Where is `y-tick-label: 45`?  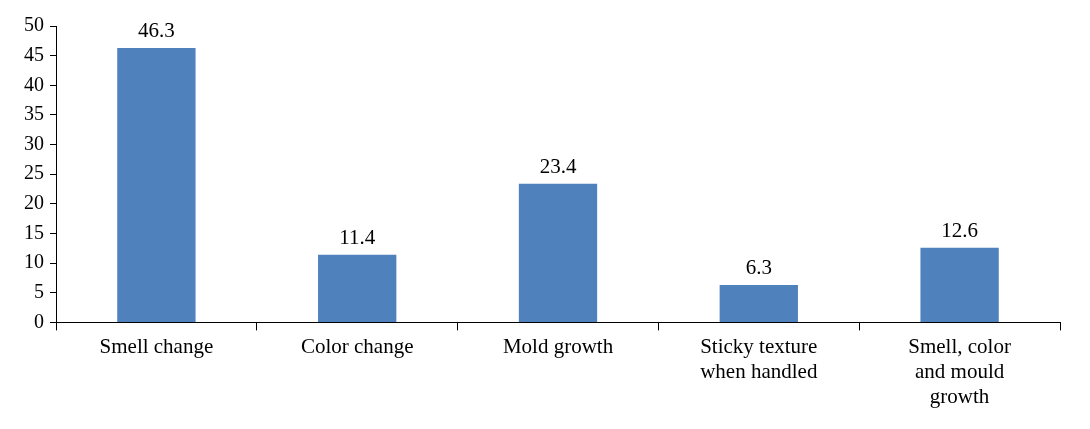 y-tick-label: 45 is located at coordinates (34, 53).